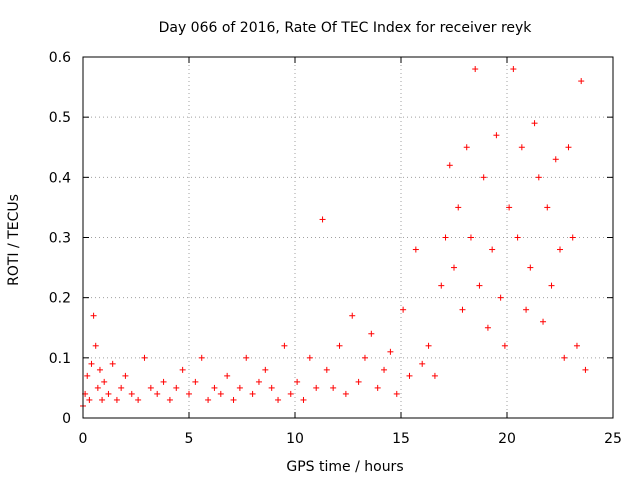  I want to click on y-tick-label: 0.5, so click(60, 118).